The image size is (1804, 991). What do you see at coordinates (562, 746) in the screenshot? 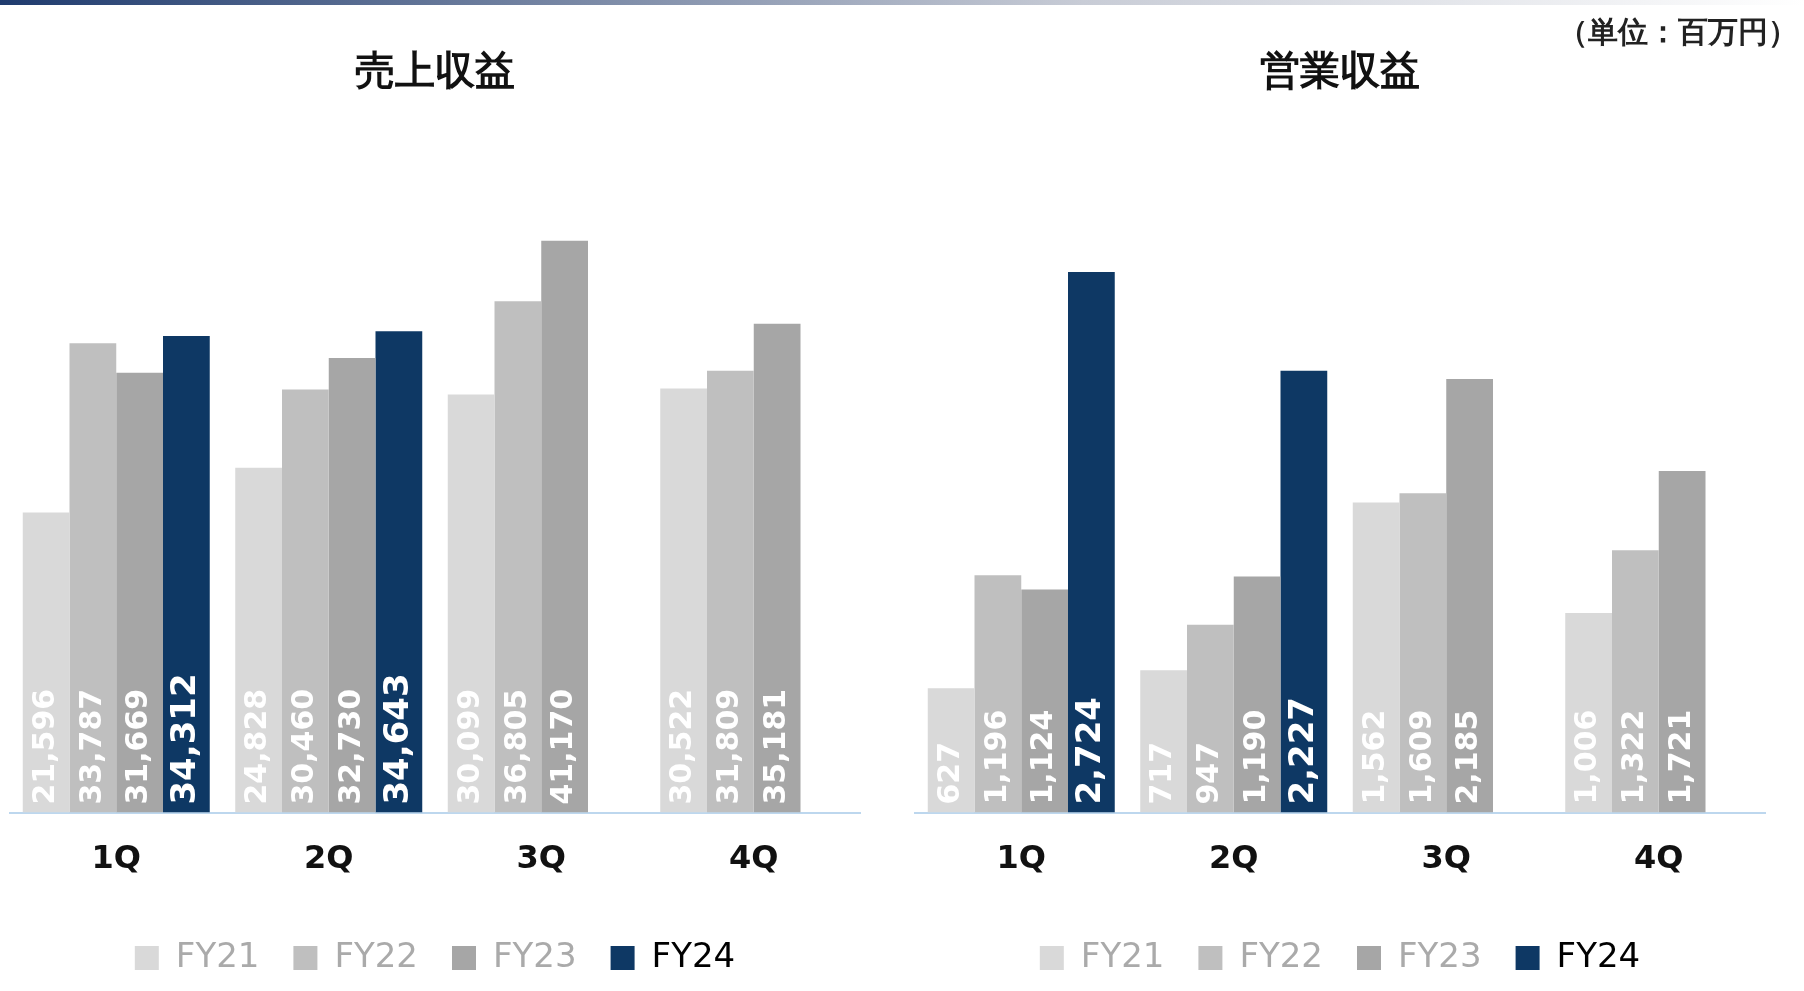
I see `data-label: 41,170` at bounding box center [562, 746].